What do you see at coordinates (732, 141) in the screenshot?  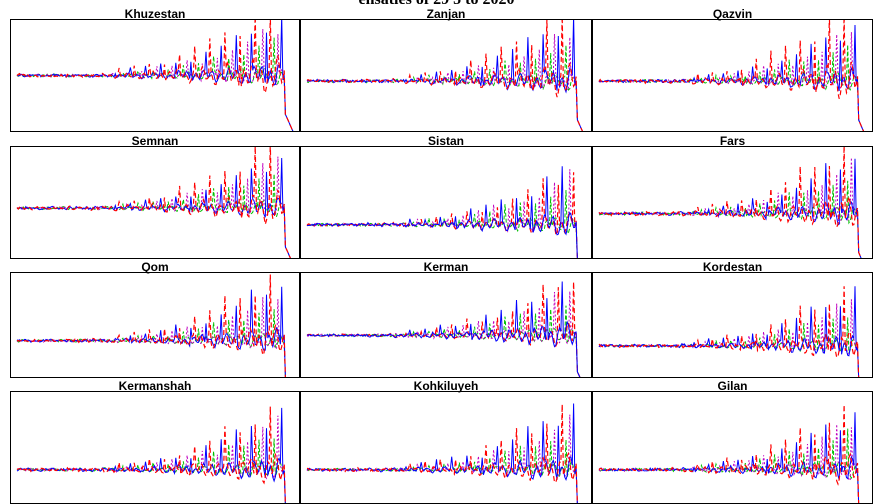 I see `panel-title: Fars` at bounding box center [732, 141].